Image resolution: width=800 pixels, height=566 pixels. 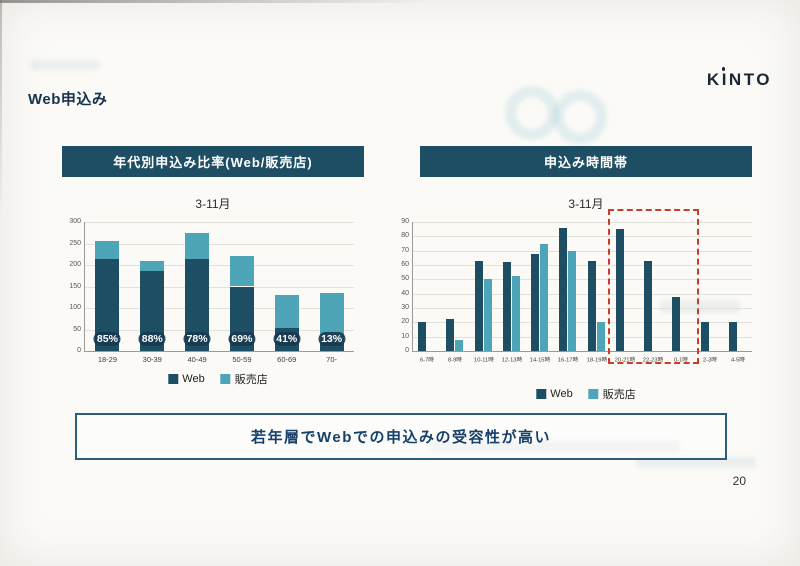 What do you see at coordinates (405, 336) in the screenshot?
I see `y-tick-label: 10` at bounding box center [405, 336].